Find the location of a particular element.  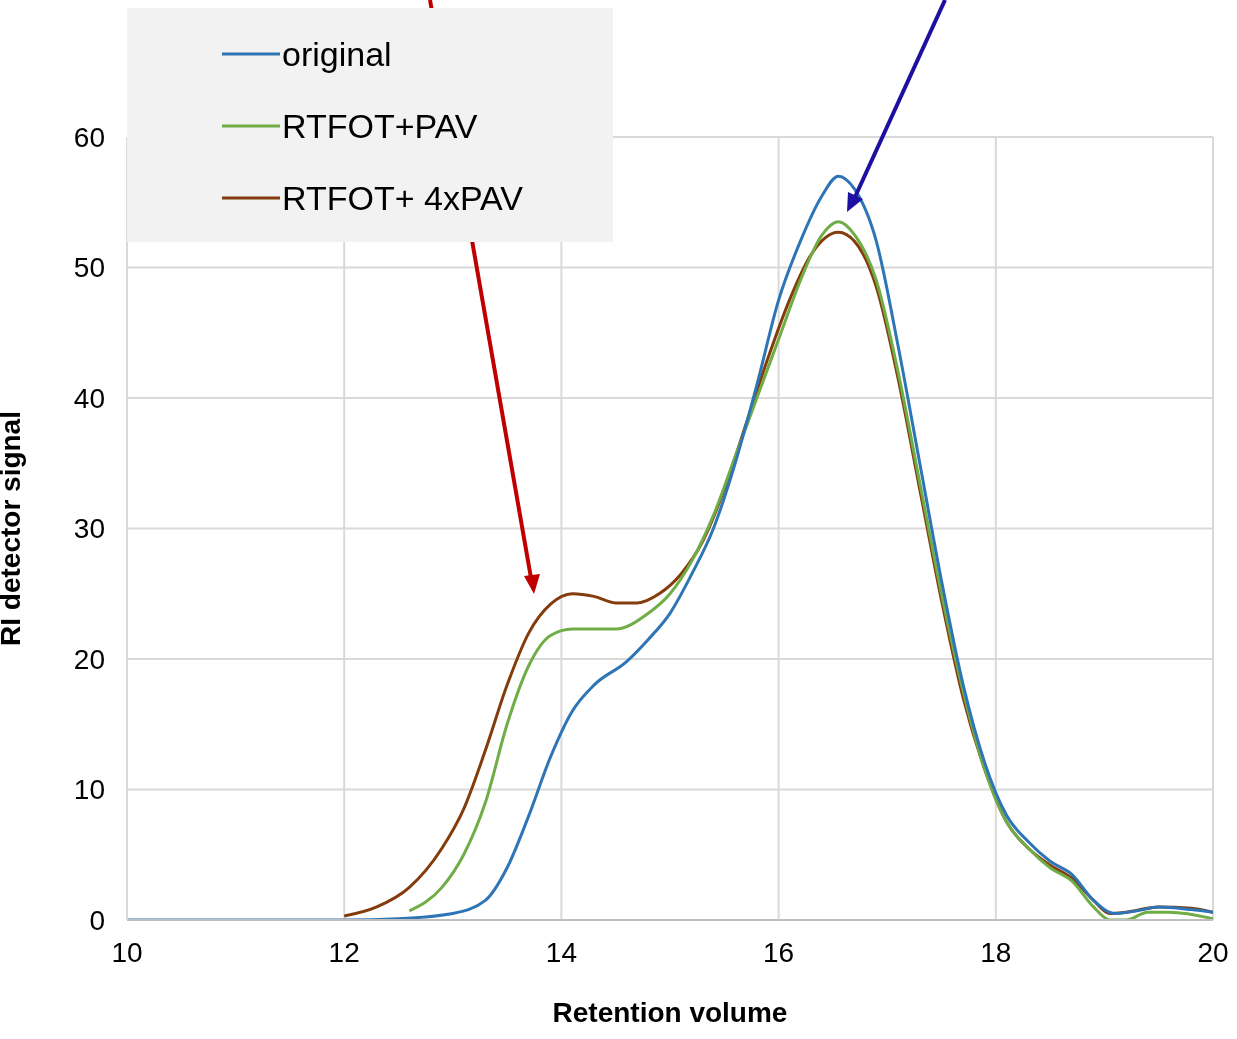

y-tick-label: 30 is located at coordinates (89, 529).